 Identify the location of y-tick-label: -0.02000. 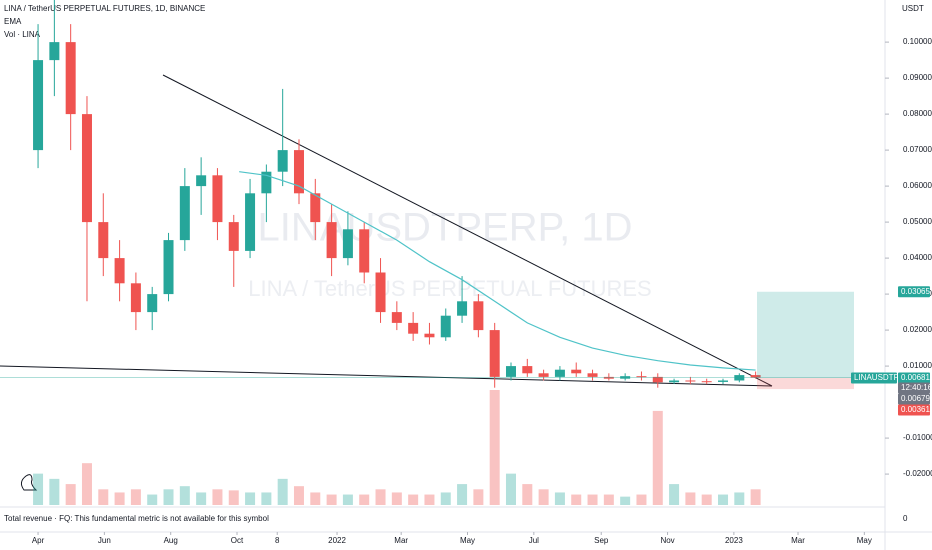
(917, 473).